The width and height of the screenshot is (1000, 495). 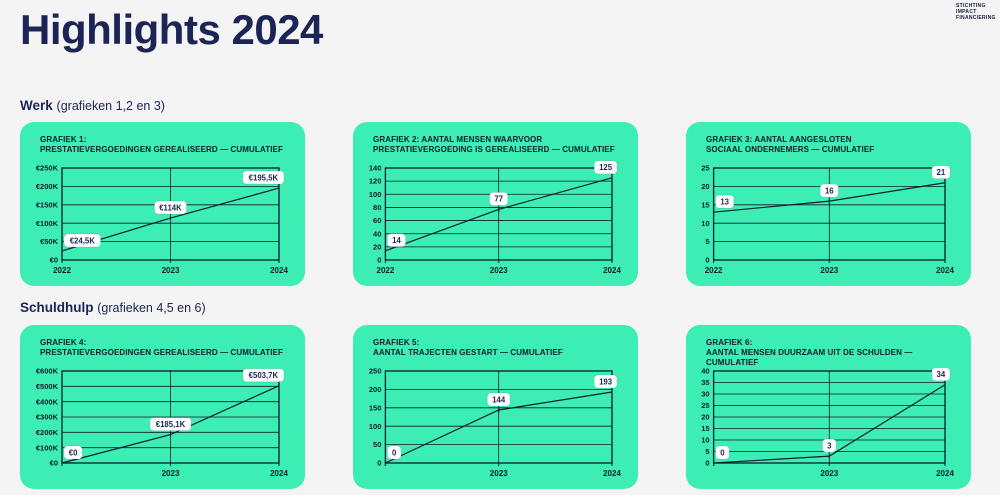 I want to click on chart-title-line1: GRAFIEK 4:, so click(x=63, y=342).